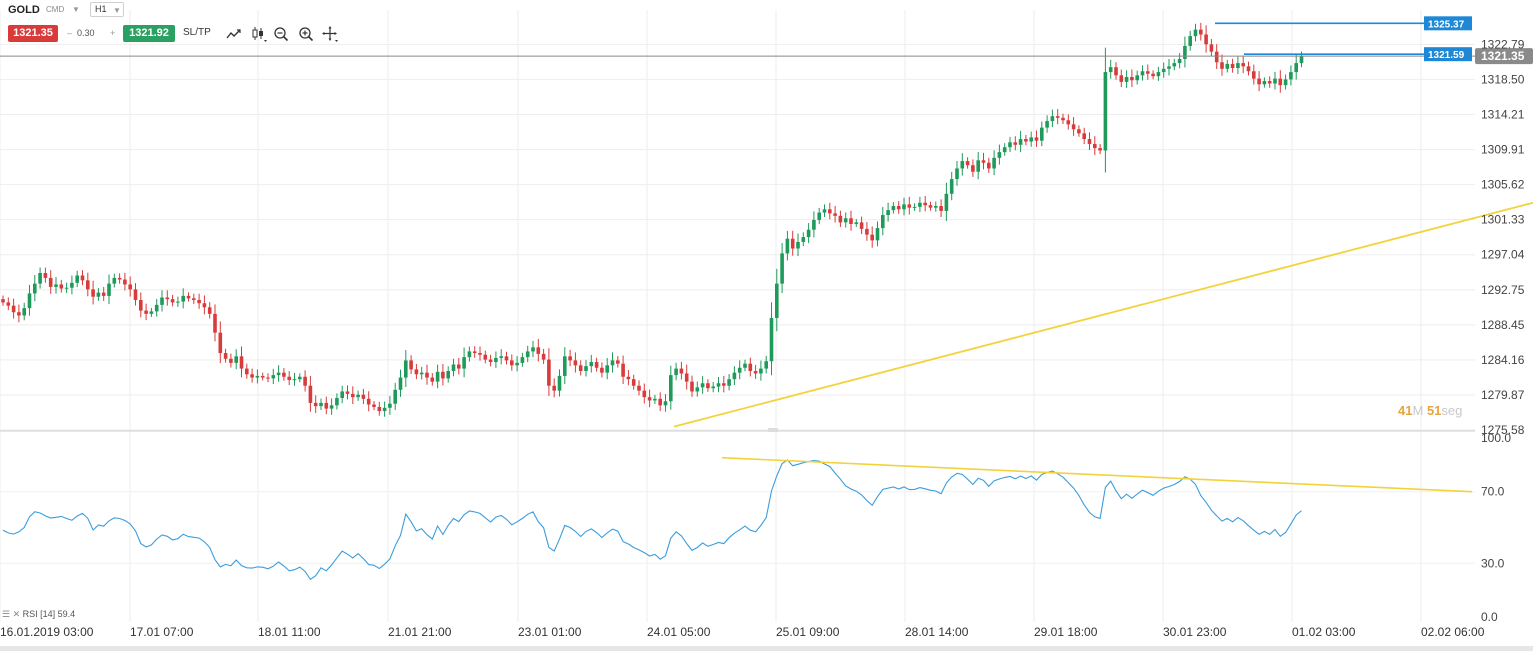  What do you see at coordinates (1097, 474) in the screenshot?
I see `rsi-trendline` at bounding box center [1097, 474].